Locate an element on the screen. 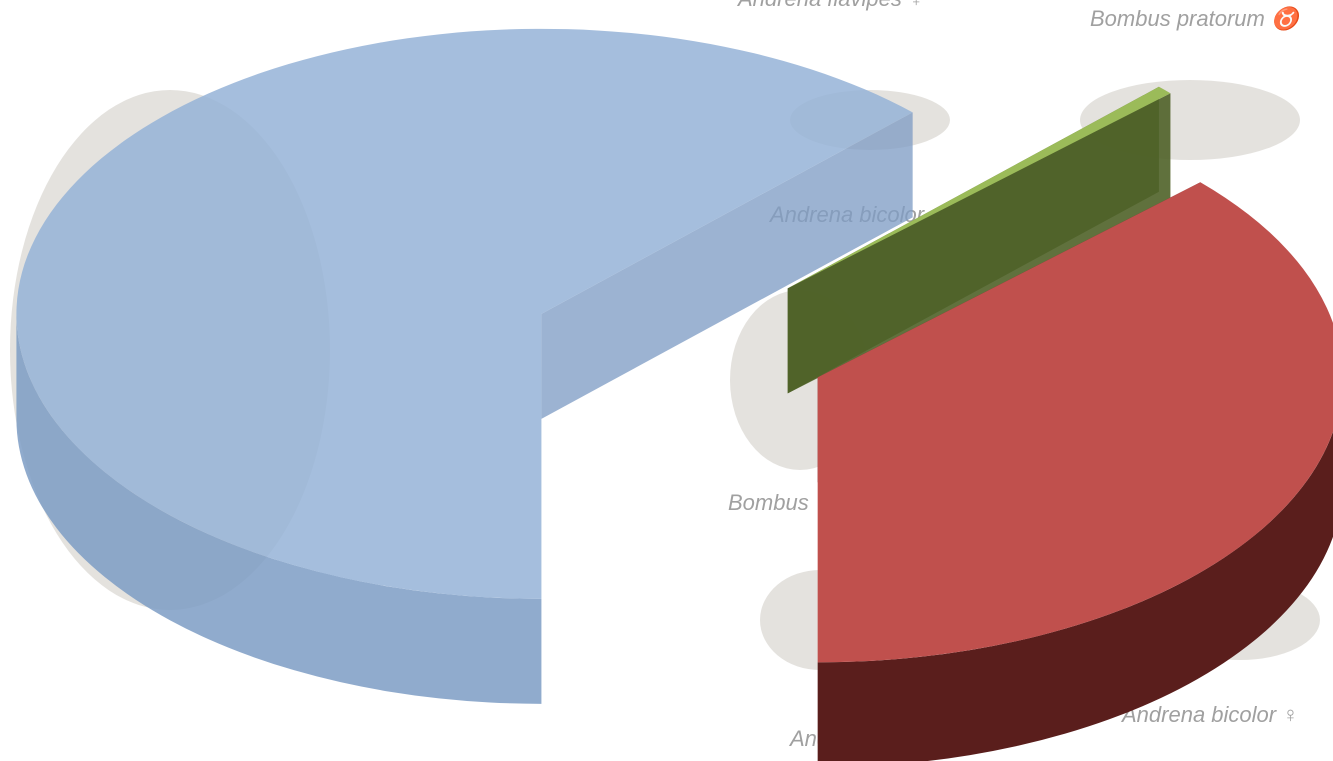  slice-top is located at coordinates (979, 187).